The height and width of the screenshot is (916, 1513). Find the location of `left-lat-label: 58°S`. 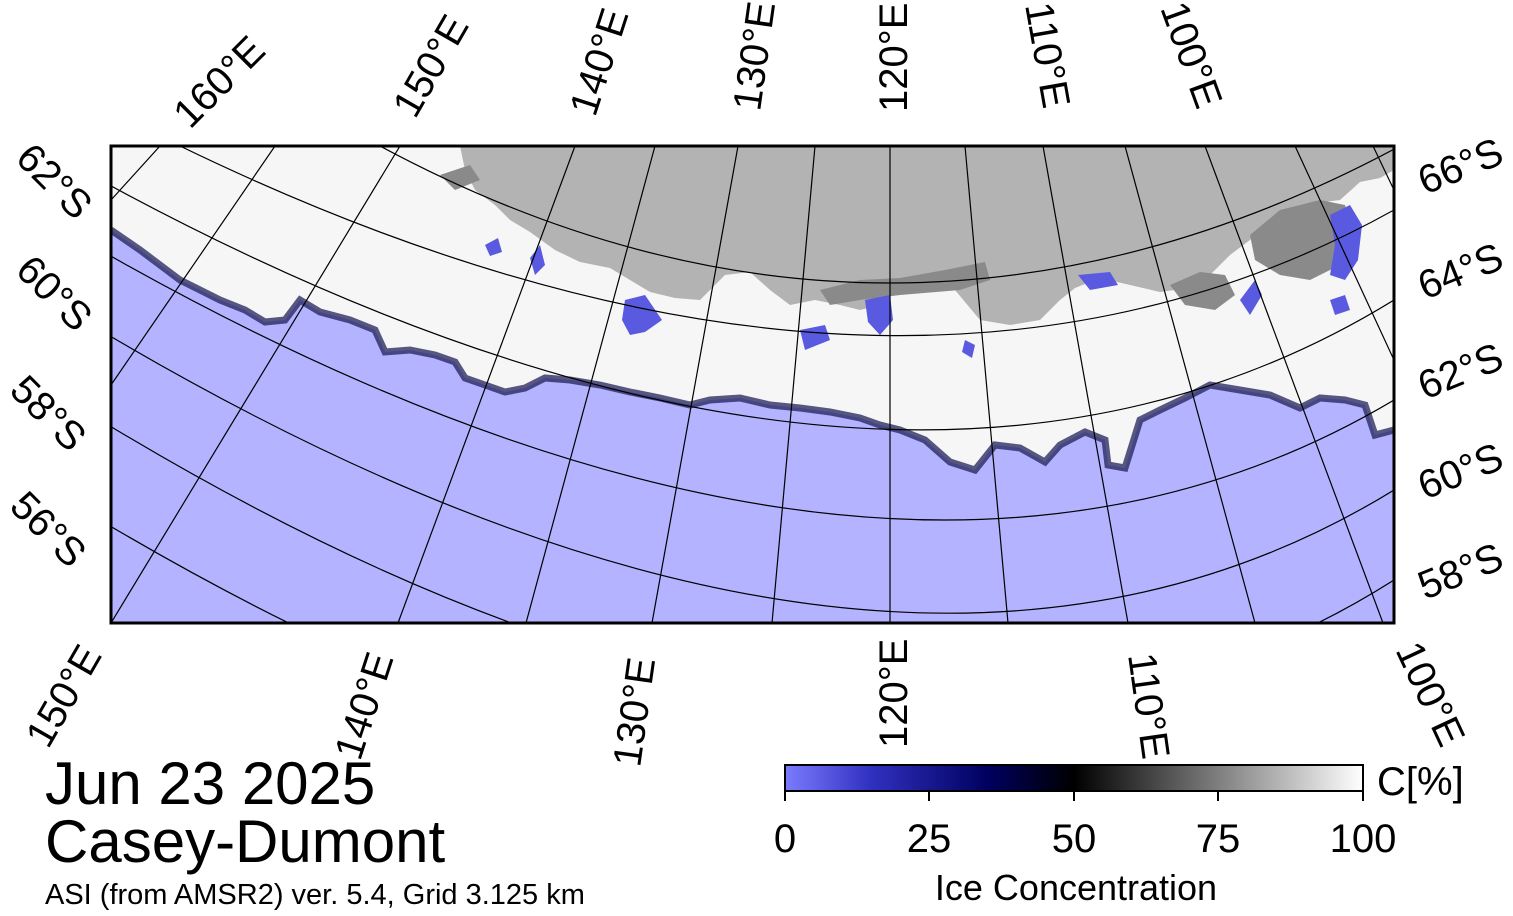

left-lat-label: 58°S is located at coordinates (48, 413).